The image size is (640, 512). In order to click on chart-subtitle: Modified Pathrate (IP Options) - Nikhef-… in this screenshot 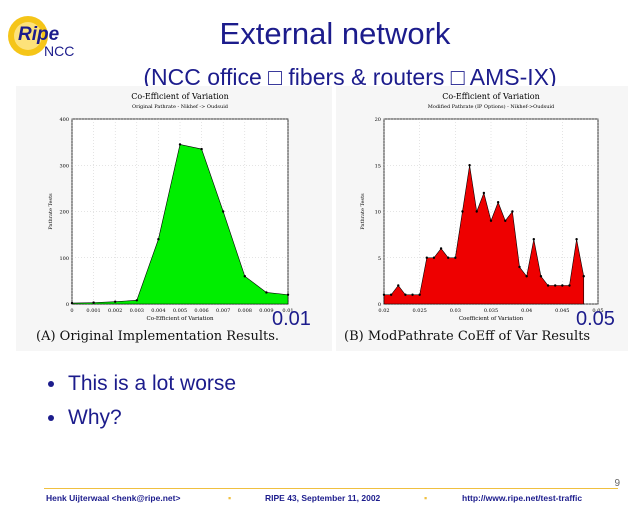, I will do `click(491, 106)`.